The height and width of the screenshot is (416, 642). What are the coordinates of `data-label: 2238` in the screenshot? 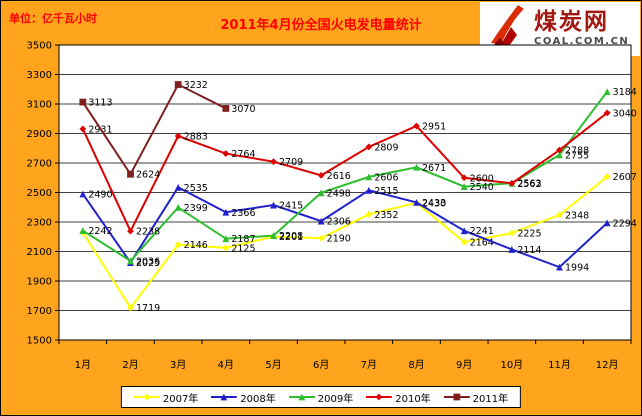 It's located at (148, 232).